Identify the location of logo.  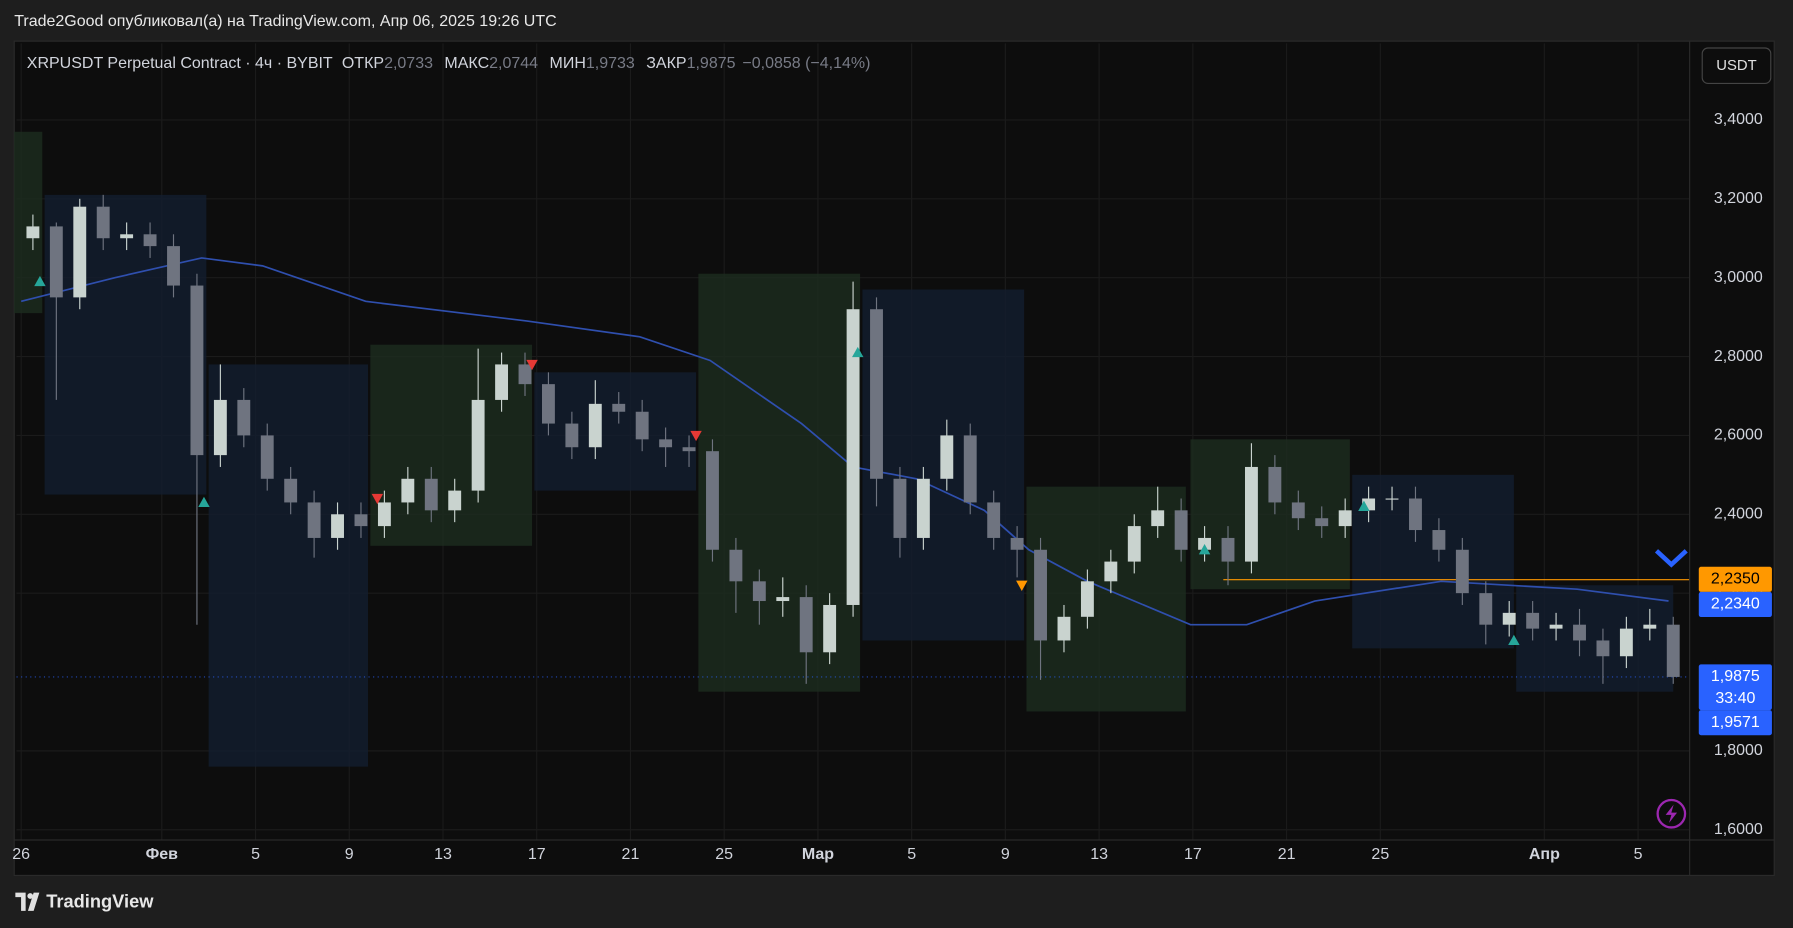
(27, 901).